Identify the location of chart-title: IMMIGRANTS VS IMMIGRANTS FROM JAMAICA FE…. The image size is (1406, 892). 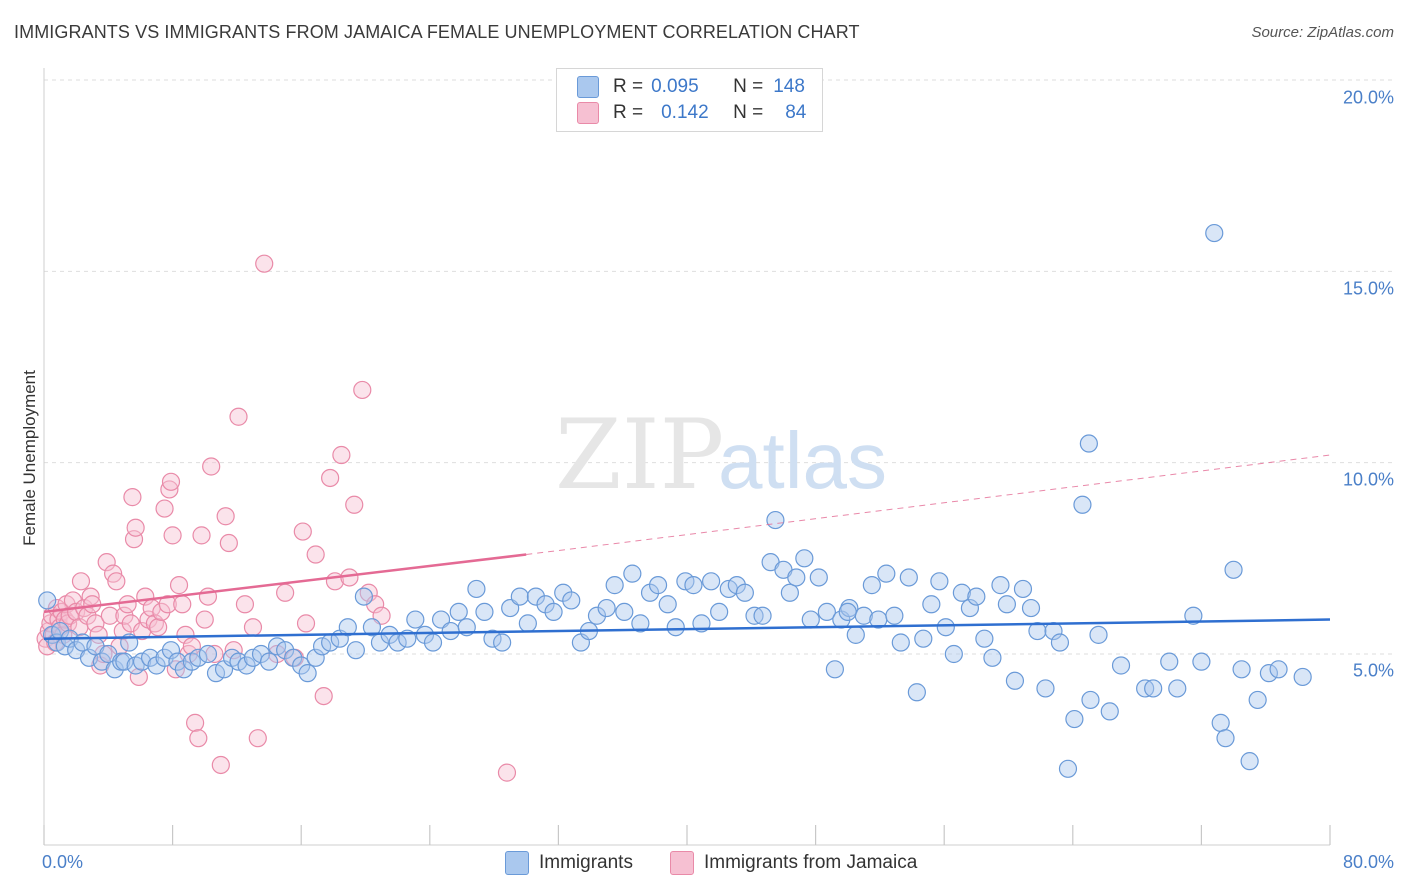
(437, 32).